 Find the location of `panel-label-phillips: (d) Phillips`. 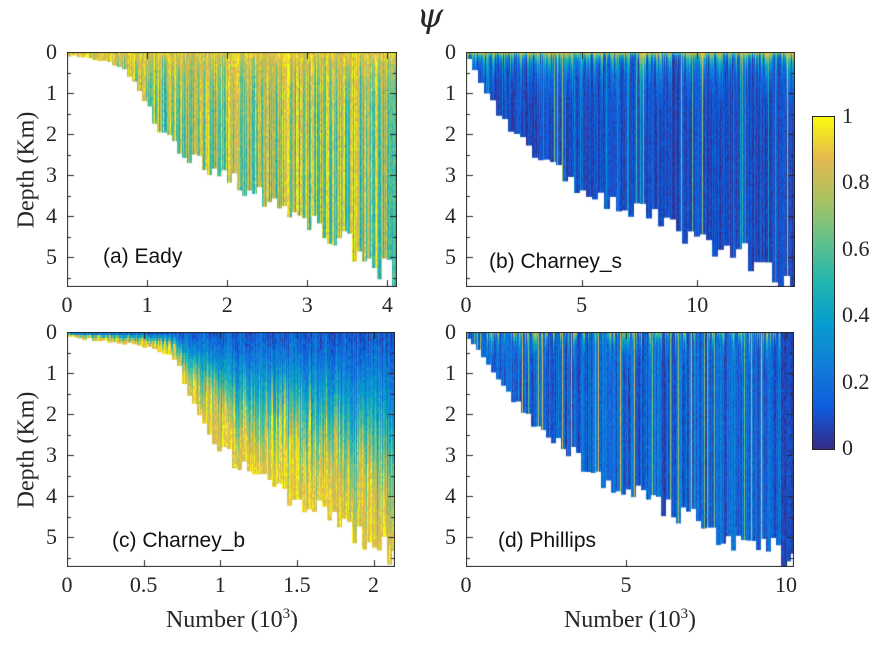

panel-label-phillips: (d) Phillips is located at coordinates (547, 540).